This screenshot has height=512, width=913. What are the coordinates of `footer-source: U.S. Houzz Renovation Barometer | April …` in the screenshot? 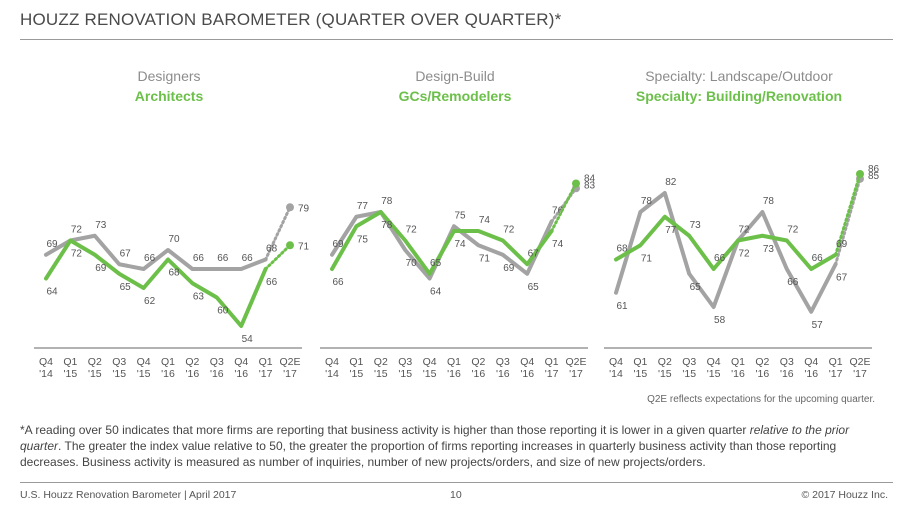 It's located at (128, 495).